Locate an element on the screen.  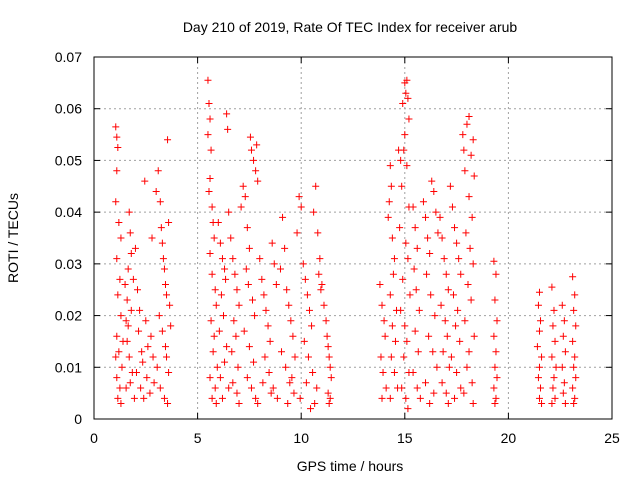
x-axis-label: GPS time / hours is located at coordinates (350, 466).